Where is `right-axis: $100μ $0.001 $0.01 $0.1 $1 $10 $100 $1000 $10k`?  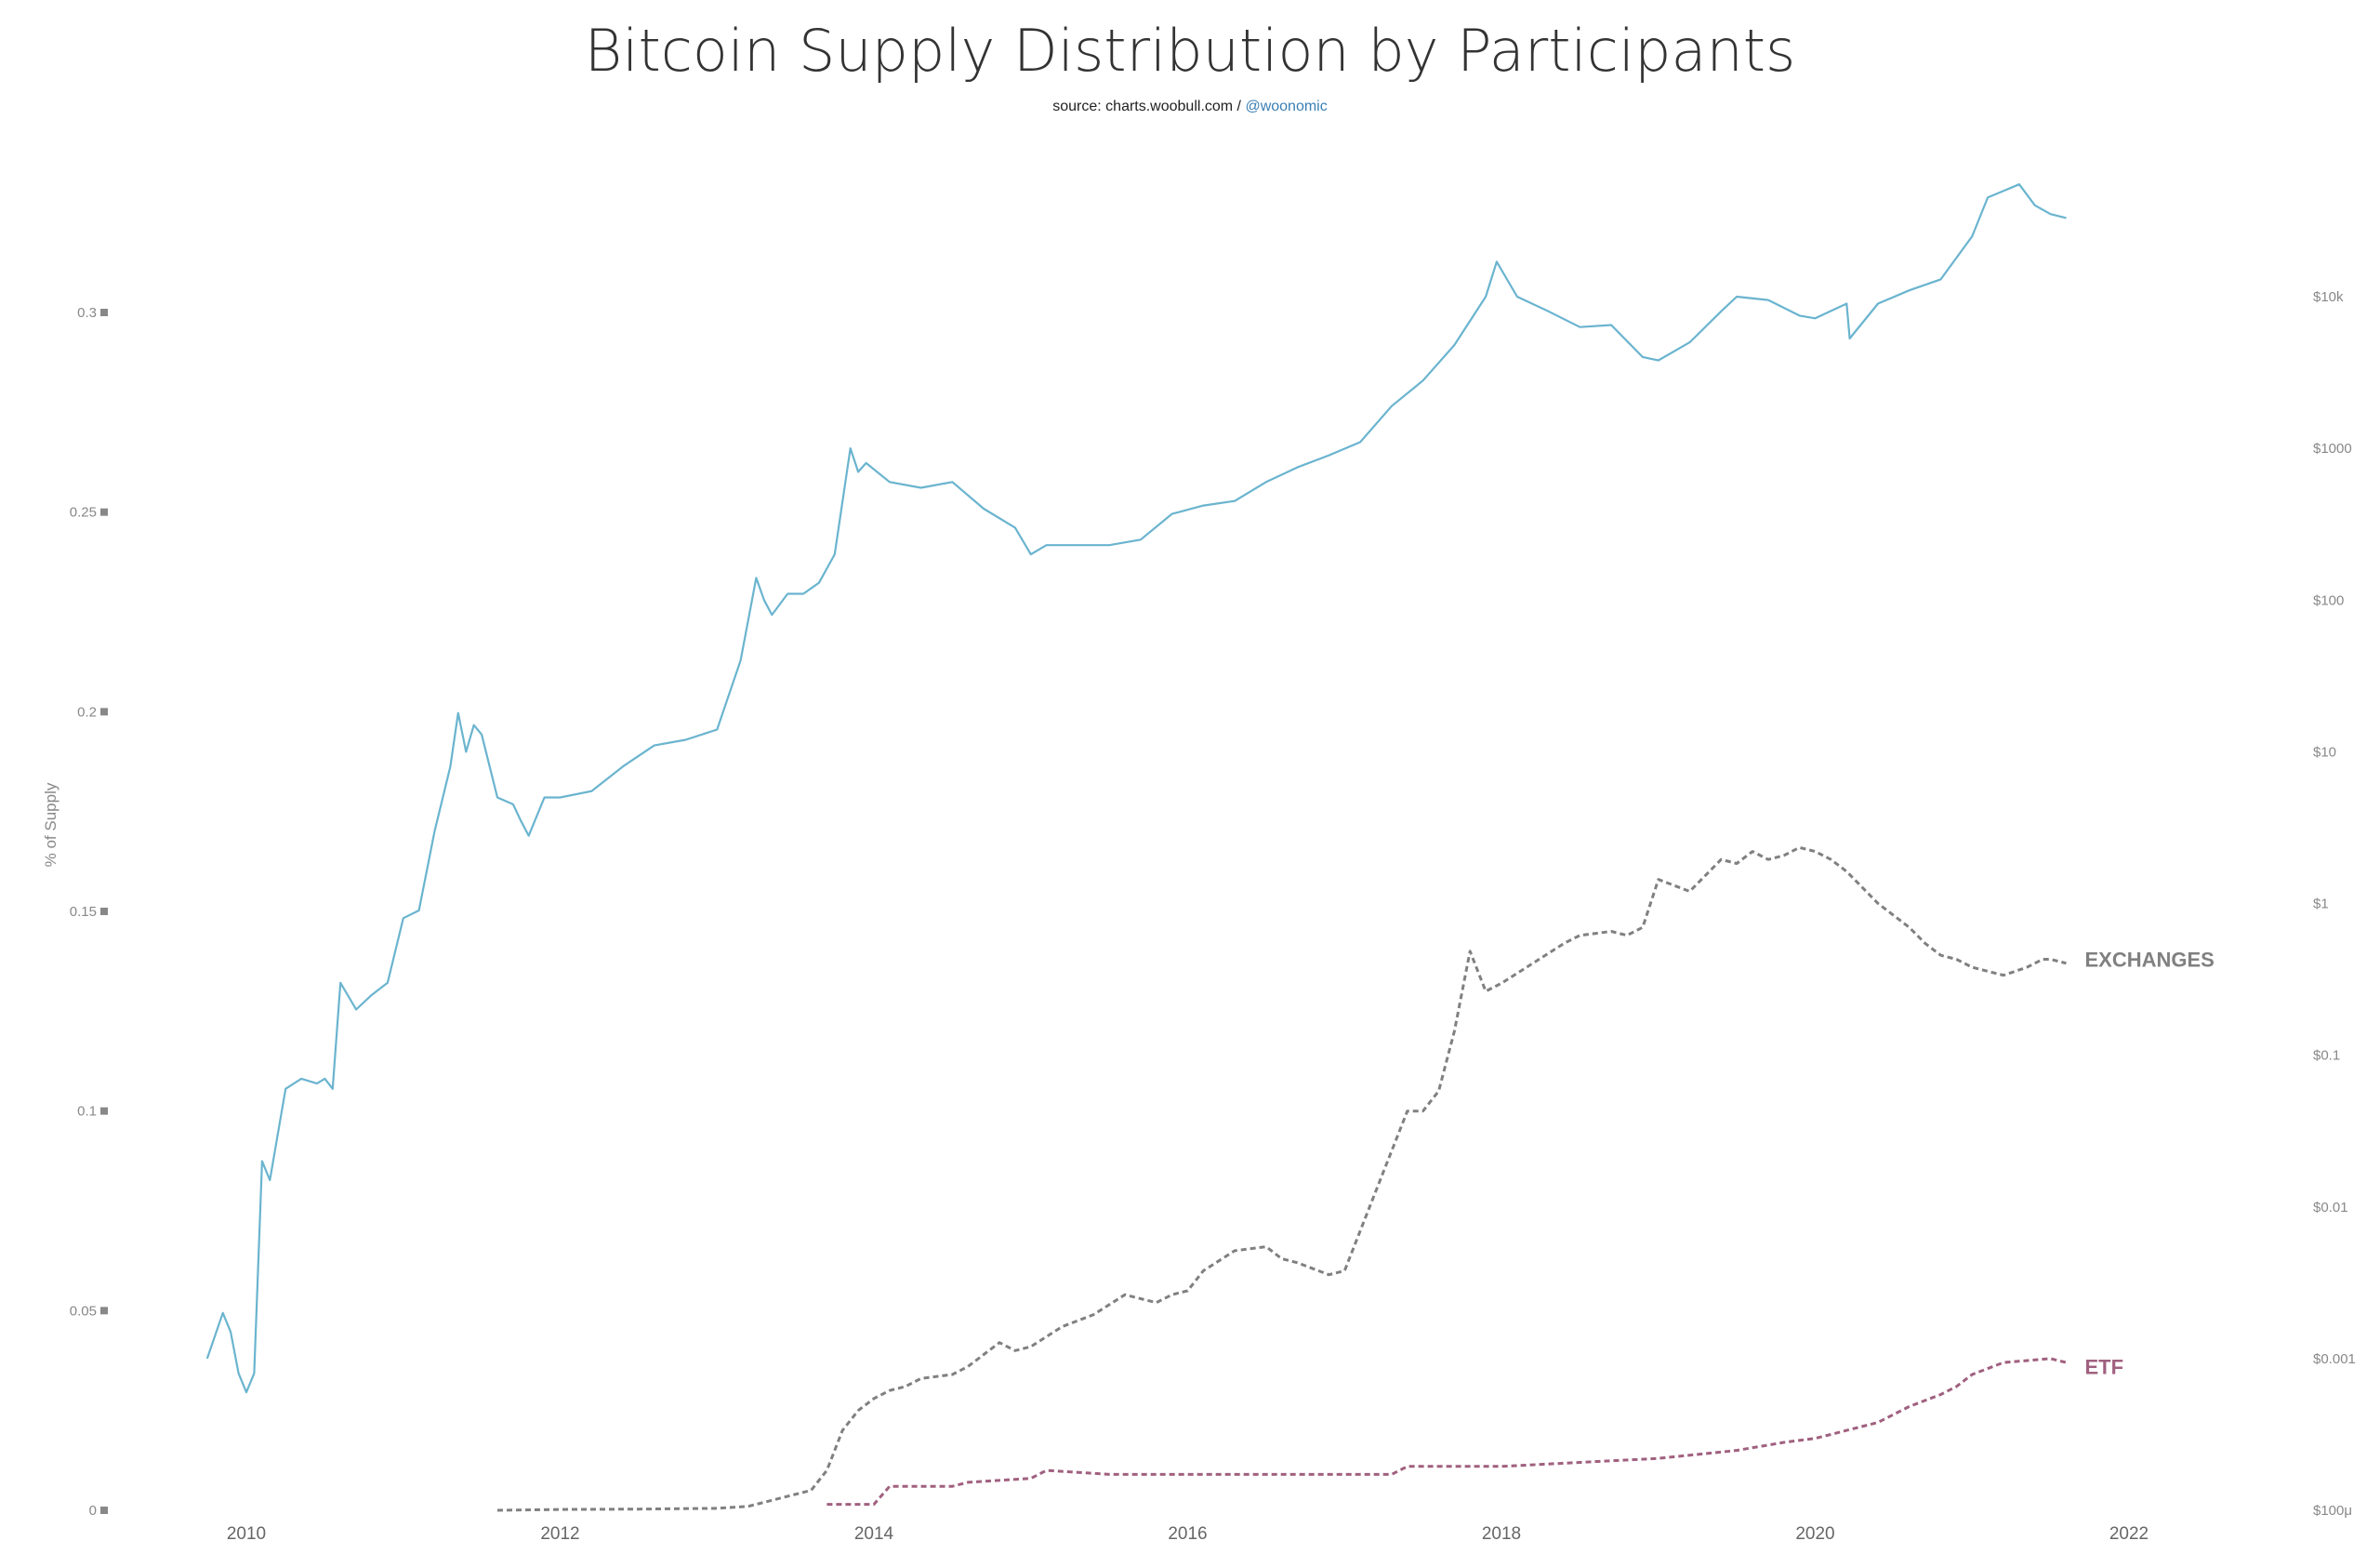 right-axis: $100μ $0.001 $0.01 $0.1 $1 $10 $100 $1000 $10k is located at coordinates (2334, 904).